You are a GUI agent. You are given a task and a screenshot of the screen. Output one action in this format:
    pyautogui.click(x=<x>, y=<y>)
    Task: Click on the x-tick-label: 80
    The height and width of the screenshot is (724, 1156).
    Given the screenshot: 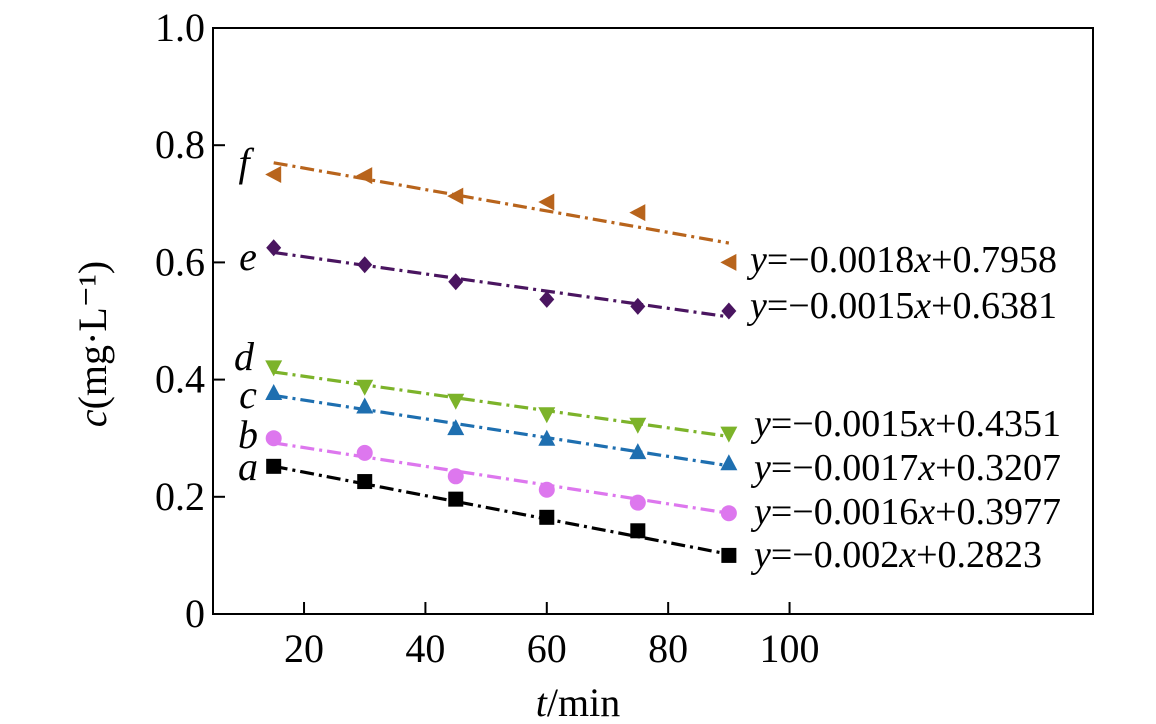 What is the action you would take?
    pyautogui.click(x=668, y=648)
    